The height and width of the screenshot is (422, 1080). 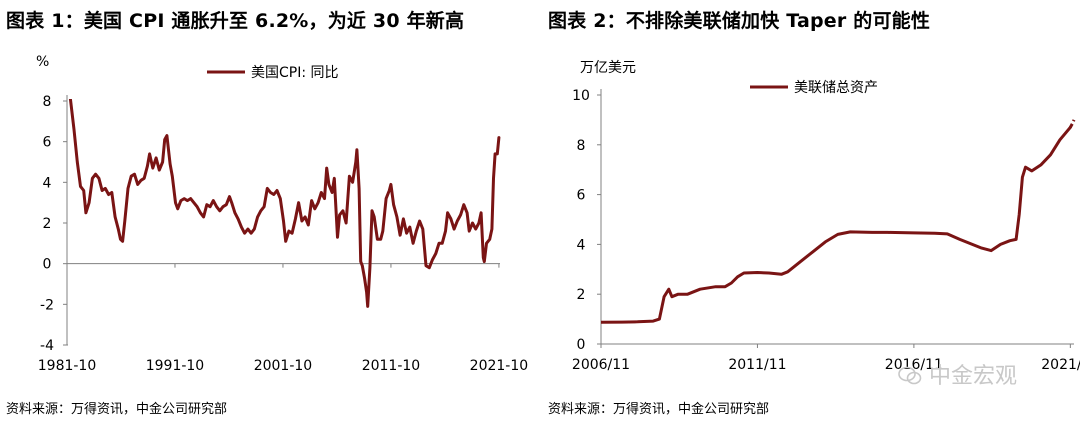 What do you see at coordinates (235, 21) in the screenshot?
I see `chart1-title: 图表 1：美国 CPI 通胀升至 6.2%，为近 30 年新高` at bounding box center [235, 21].